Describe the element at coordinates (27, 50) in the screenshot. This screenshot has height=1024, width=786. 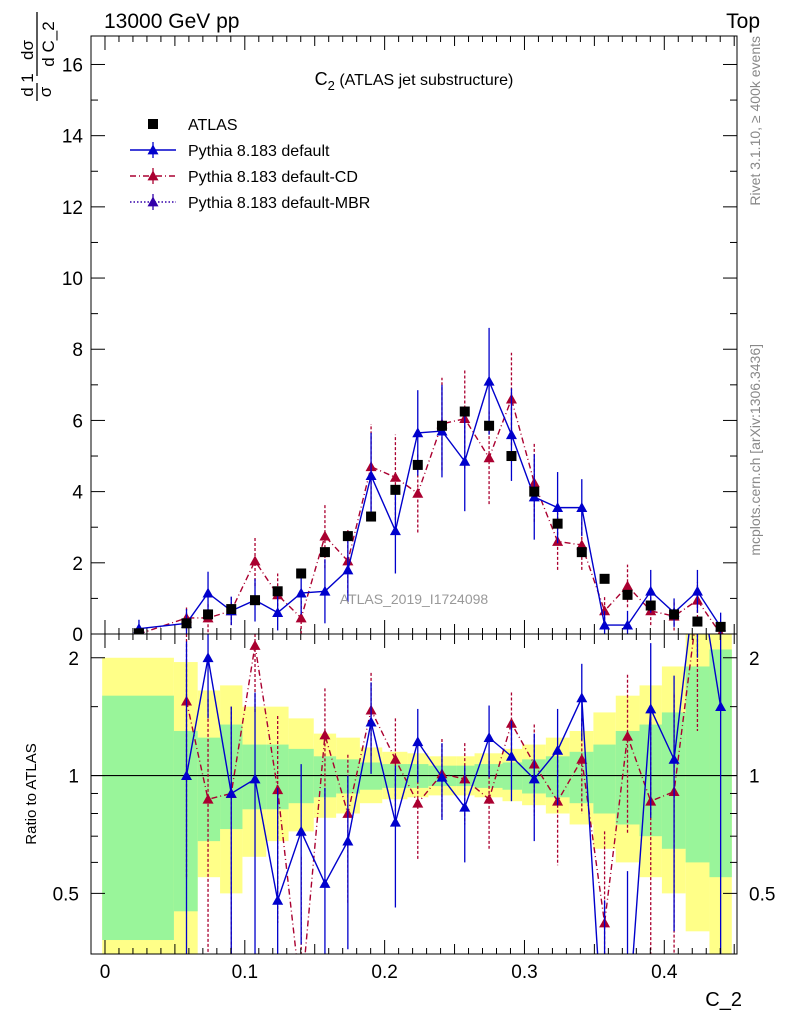
I see `svg-text: dσ` at that location.